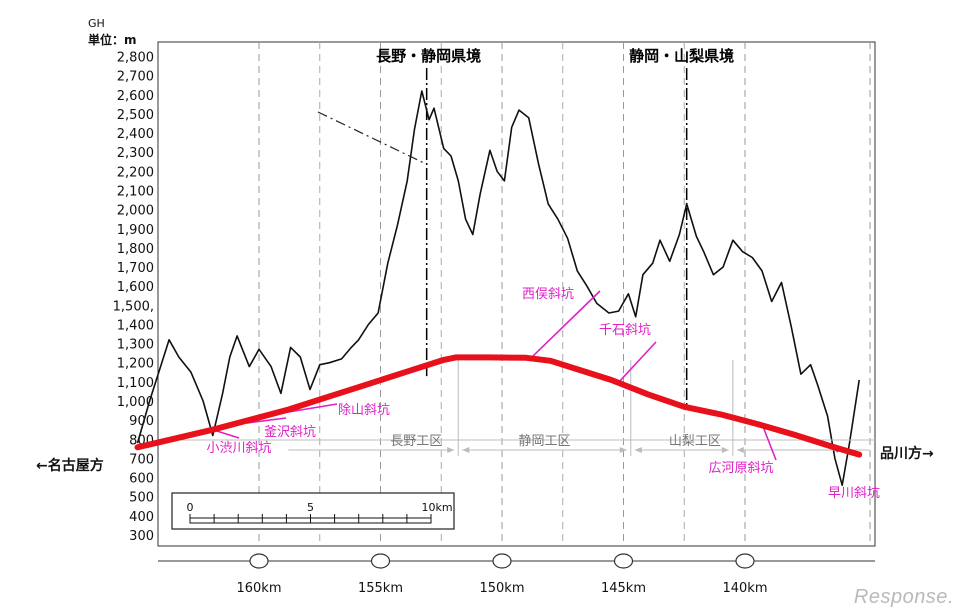 Image resolution: width=968 pixels, height=613 pixels. I want to click on watermark: Response., so click(903, 597).